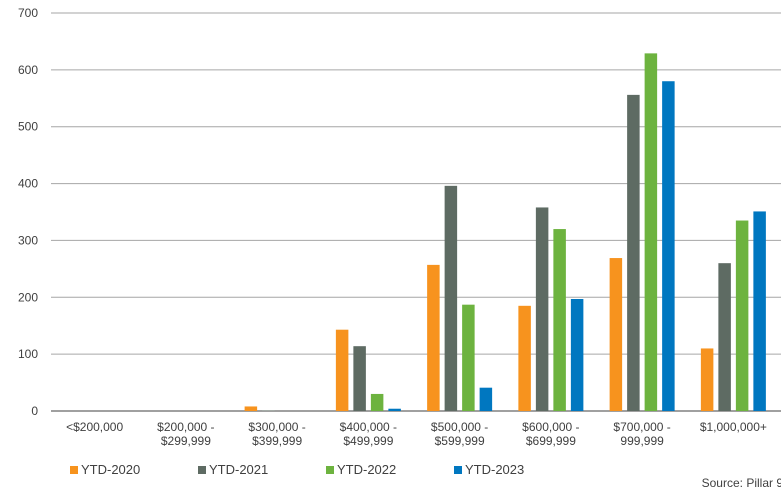  Describe the element at coordinates (94, 427) in the screenshot. I see `x-tick-label: <$200,000` at that location.